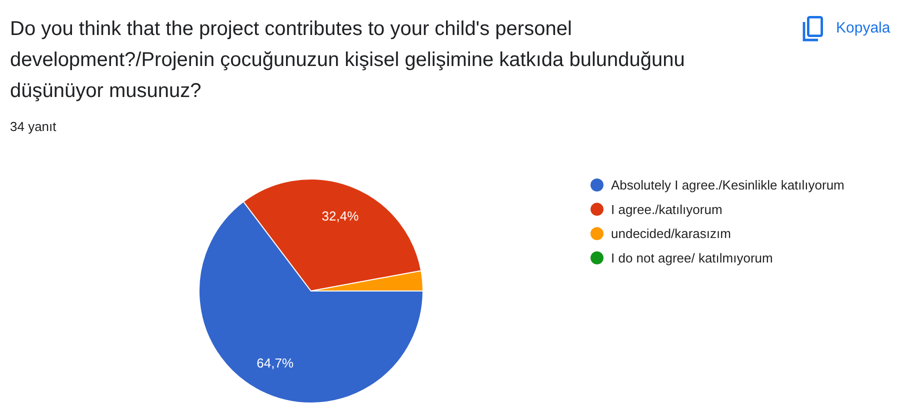  What do you see at coordinates (671, 234) in the screenshot?
I see `legend-label: undecided/karasızım` at bounding box center [671, 234].